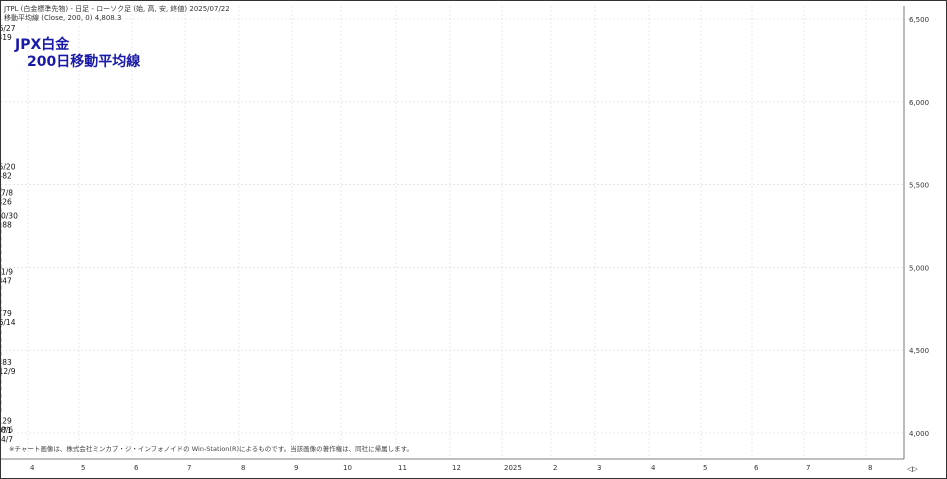 Image resolution: width=947 pixels, height=479 pixels. Describe the element at coordinates (402, 468) in the screenshot. I see `x-tick-label: 11` at that location.